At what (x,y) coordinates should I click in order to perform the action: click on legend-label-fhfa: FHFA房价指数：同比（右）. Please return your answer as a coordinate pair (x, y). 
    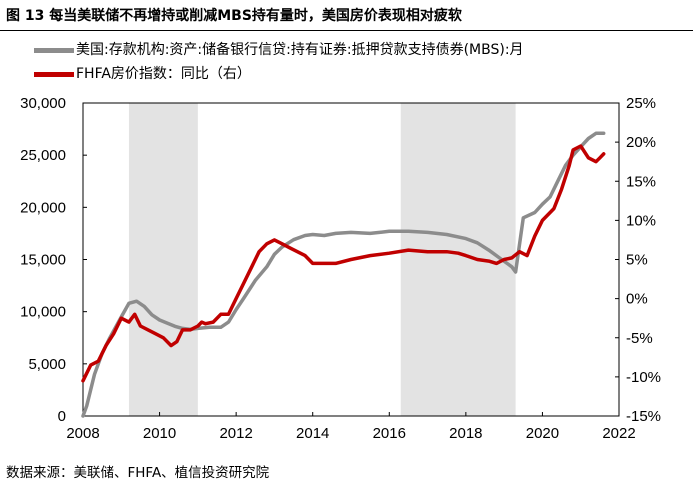
    Looking at the image, I should click on (163, 74).